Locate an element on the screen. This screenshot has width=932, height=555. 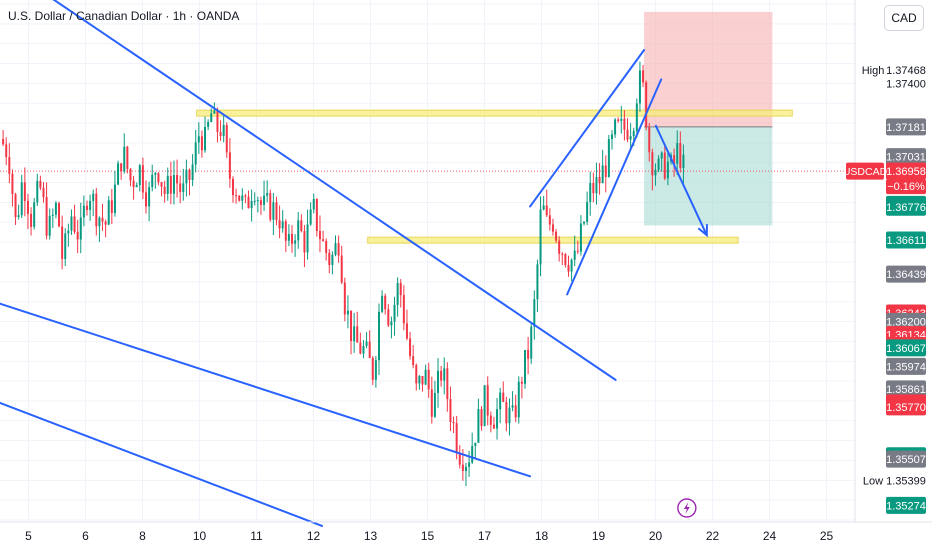
x-tick-label: 19 is located at coordinates (599, 536).